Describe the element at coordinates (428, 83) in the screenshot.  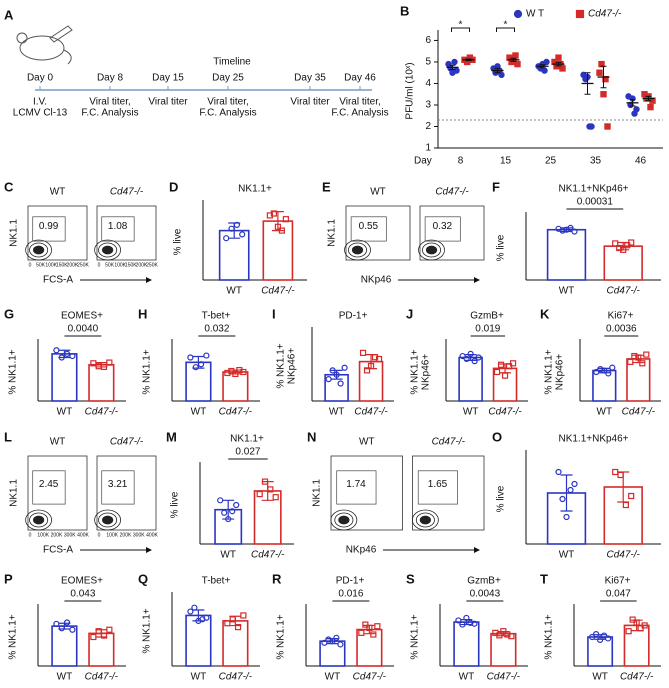
I see `y-tick-label: 4` at that location.